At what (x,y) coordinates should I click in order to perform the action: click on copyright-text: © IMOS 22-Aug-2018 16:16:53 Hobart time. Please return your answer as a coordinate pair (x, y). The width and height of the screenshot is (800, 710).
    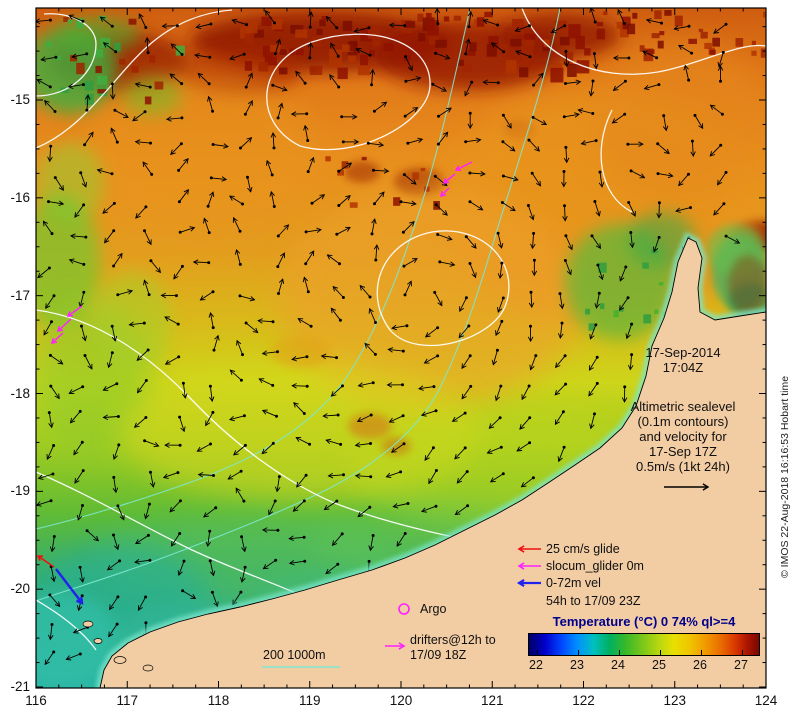
    Looking at the image, I should click on (785, 476).